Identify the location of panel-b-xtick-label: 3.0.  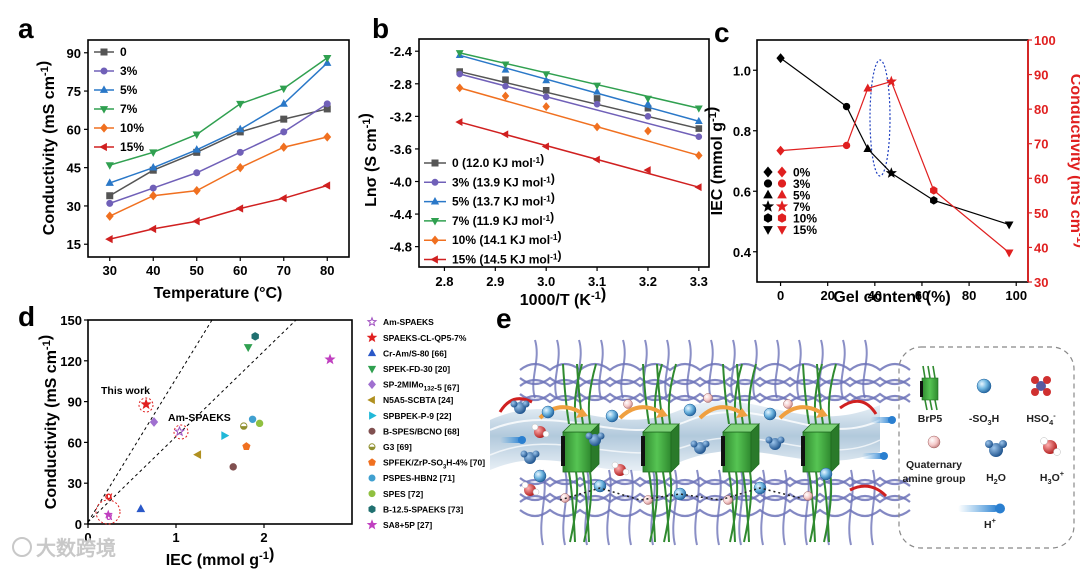
(546, 281).